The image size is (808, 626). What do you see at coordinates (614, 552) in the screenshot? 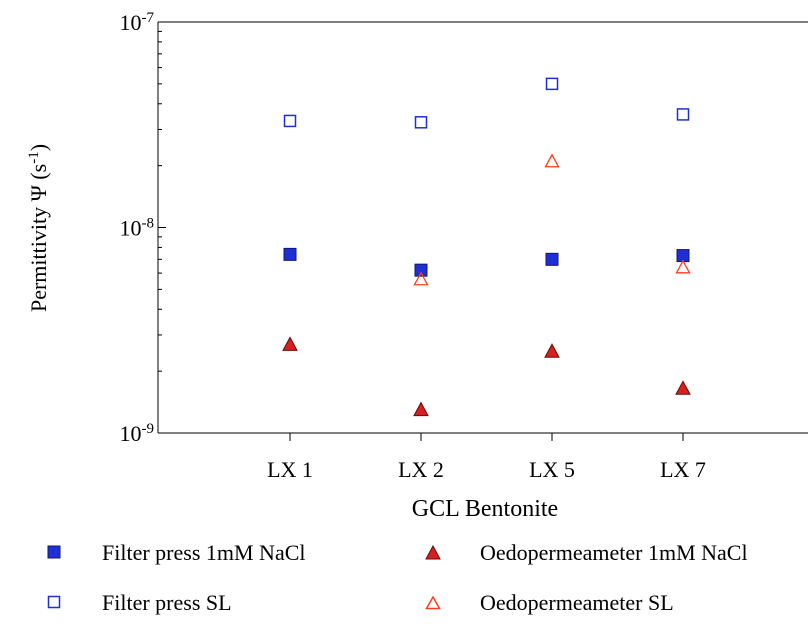
I see `legend-label: Oedopermeameter 1mM NaCl` at bounding box center [614, 552].